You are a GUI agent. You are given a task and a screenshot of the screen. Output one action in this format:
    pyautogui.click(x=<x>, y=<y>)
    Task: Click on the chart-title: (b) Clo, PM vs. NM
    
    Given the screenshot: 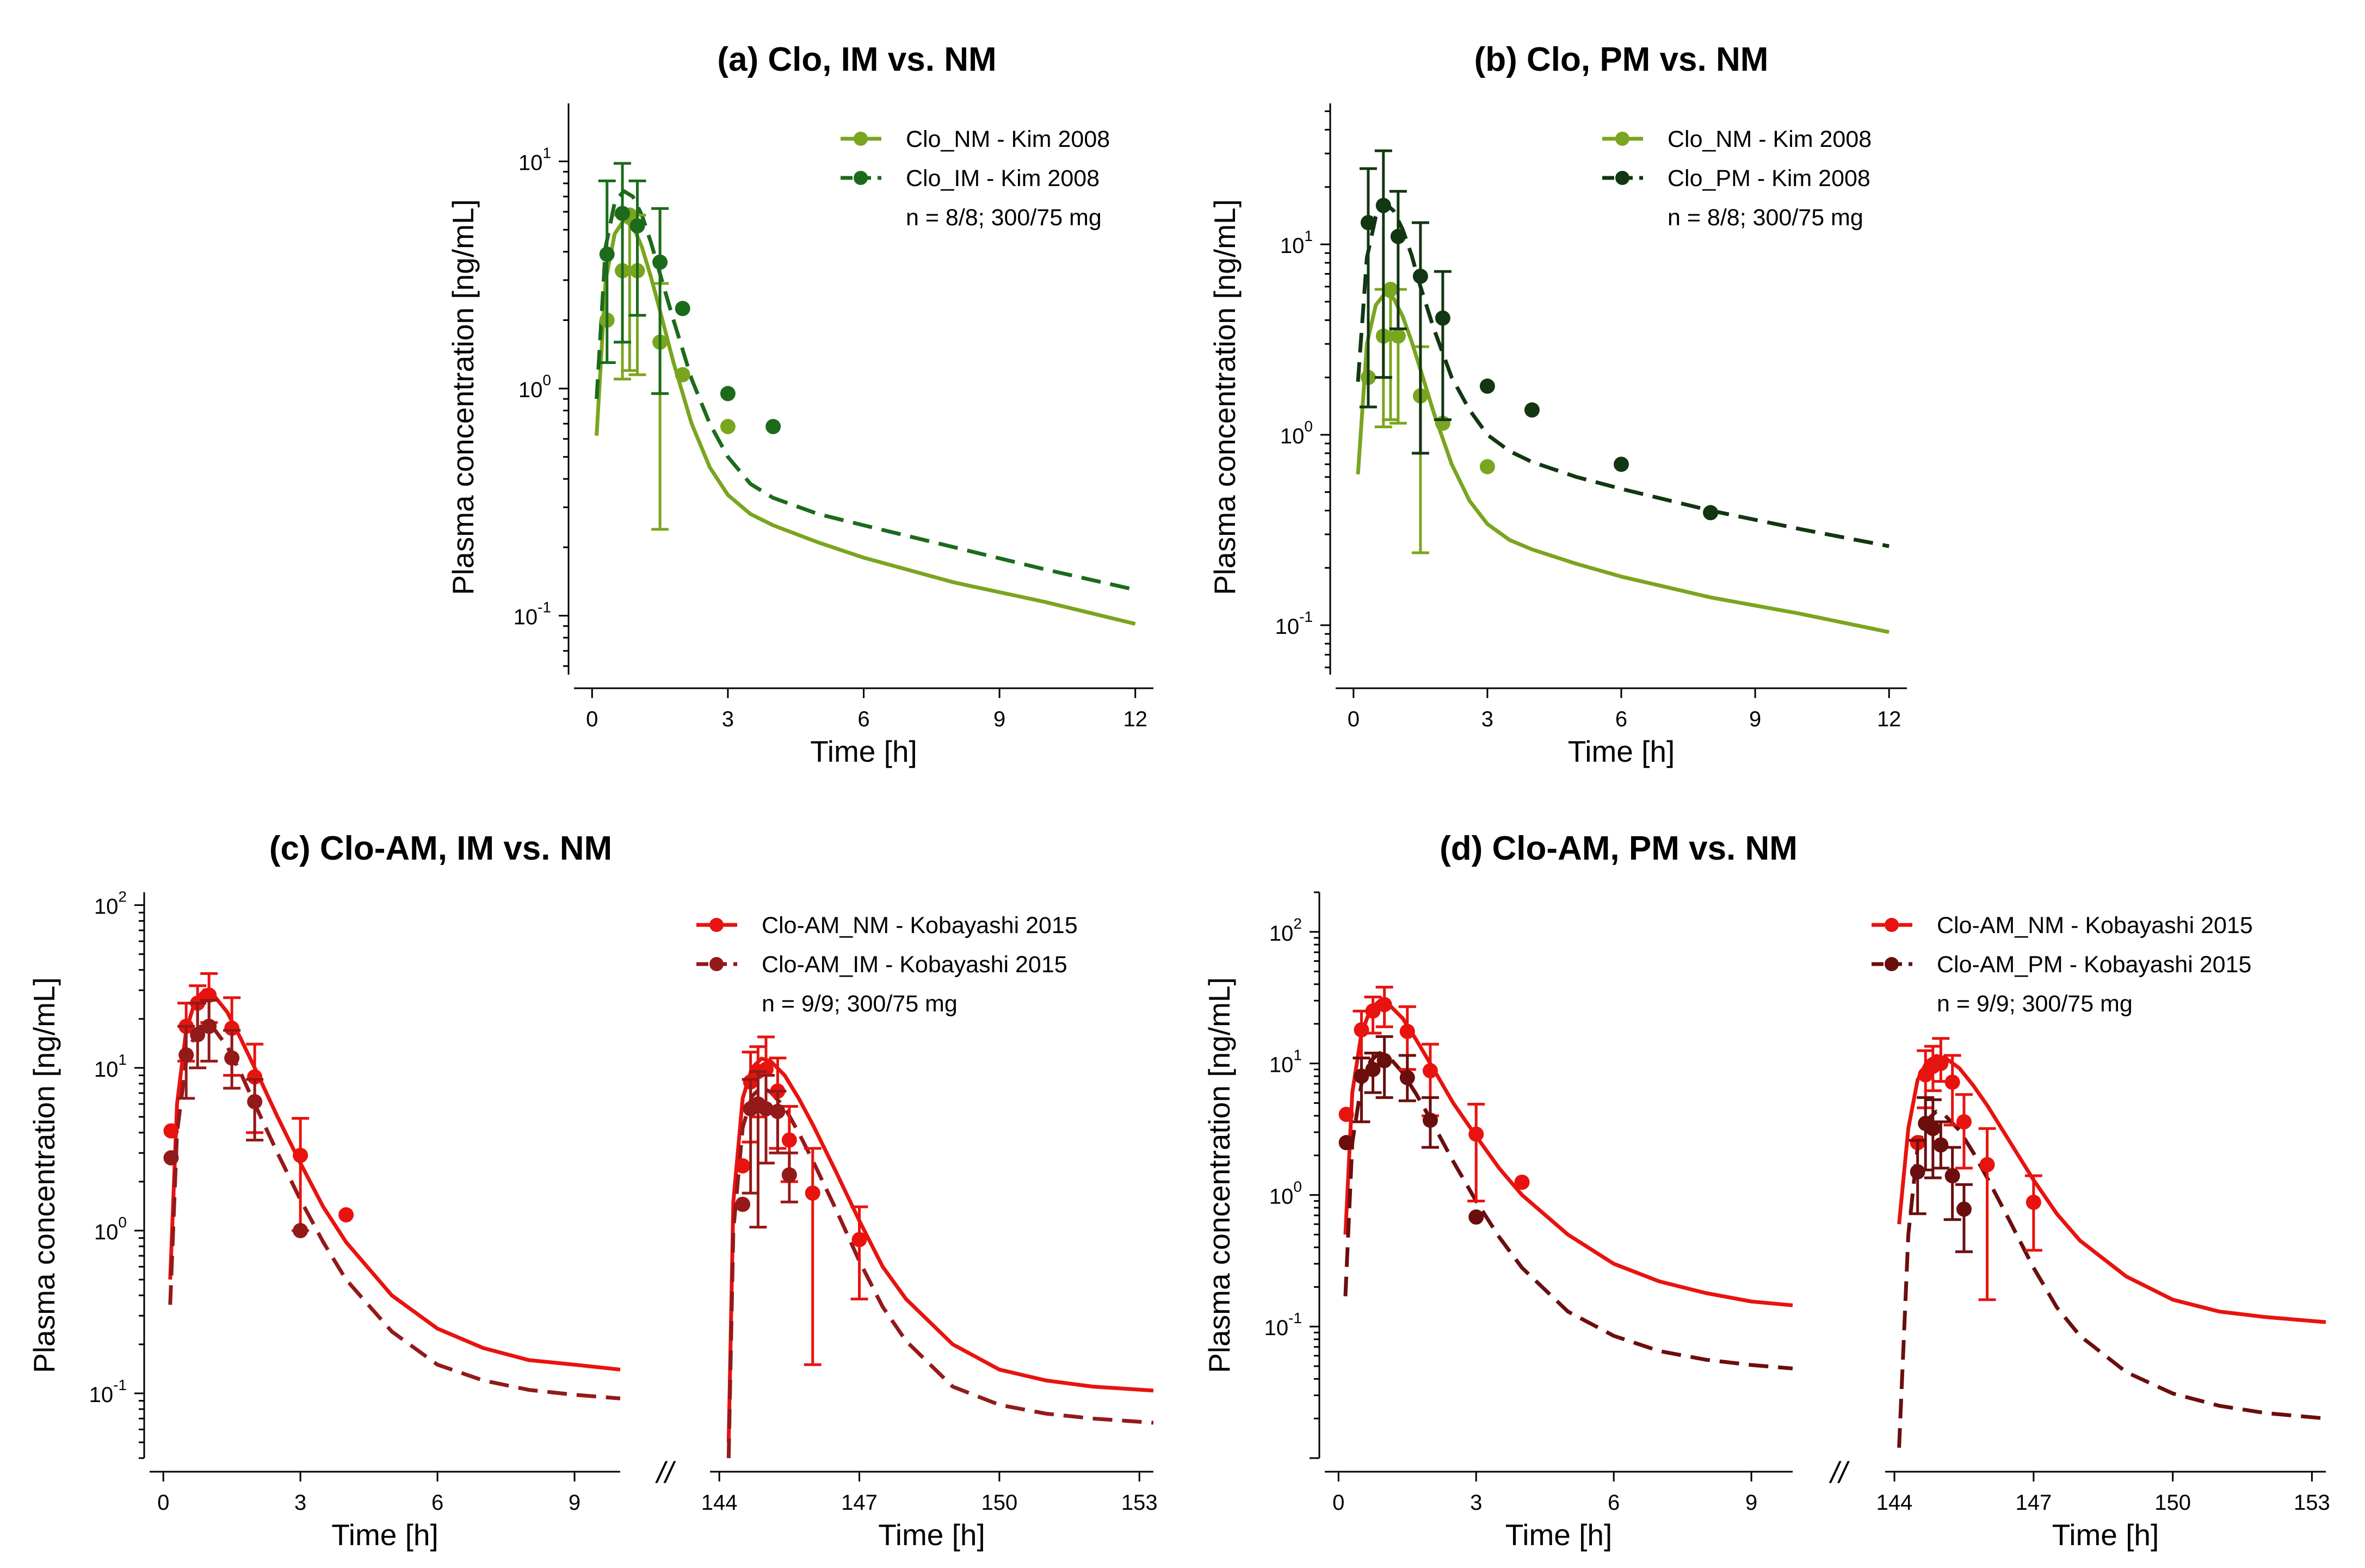 What is the action you would take?
    pyautogui.click(x=1621, y=59)
    